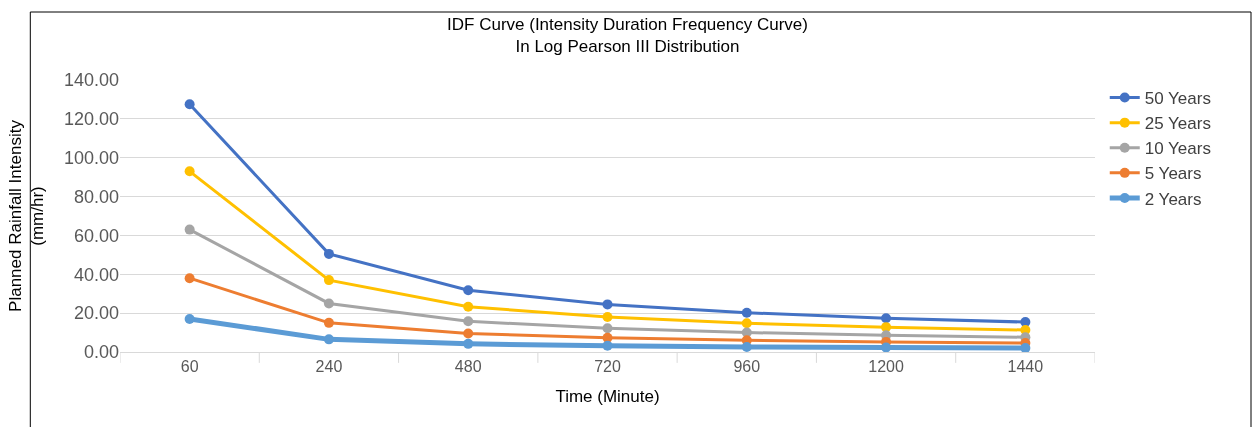 Image resolution: width=1255 pixels, height=427 pixels. Describe the element at coordinates (101, 352) in the screenshot. I see `y-tick-label: 0.00` at that location.